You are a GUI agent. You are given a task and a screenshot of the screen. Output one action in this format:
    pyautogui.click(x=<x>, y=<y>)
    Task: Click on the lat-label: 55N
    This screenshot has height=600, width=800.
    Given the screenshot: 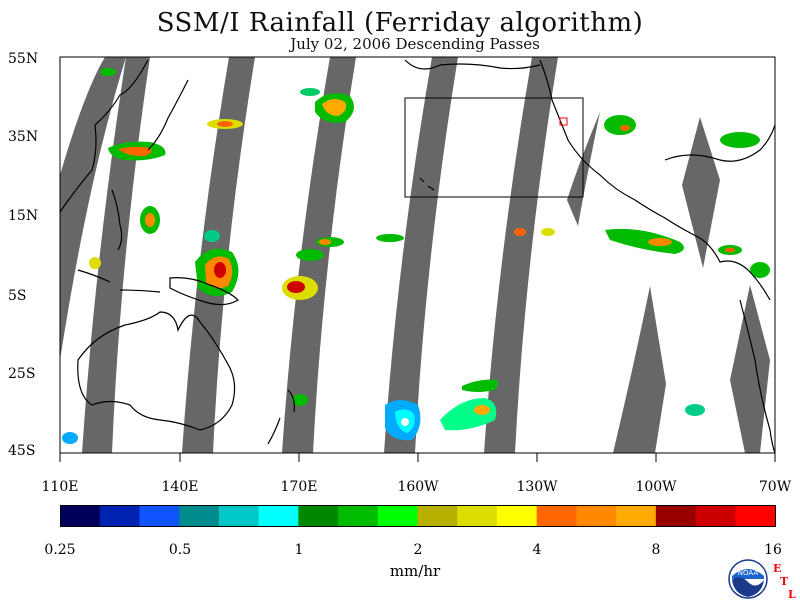 What is the action you would take?
    pyautogui.click(x=23, y=59)
    